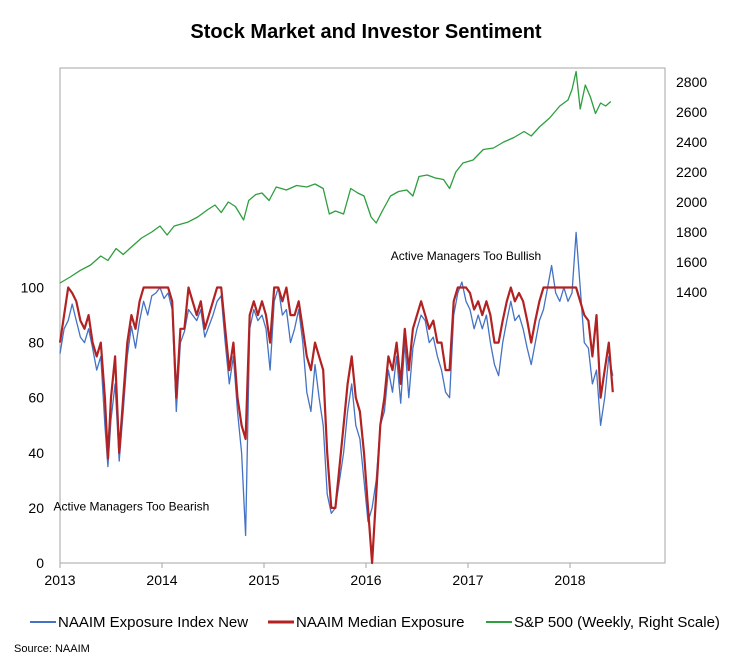 This screenshot has height=658, width=732. I want to click on y-right-tick-label: 2200, so click(691, 172).